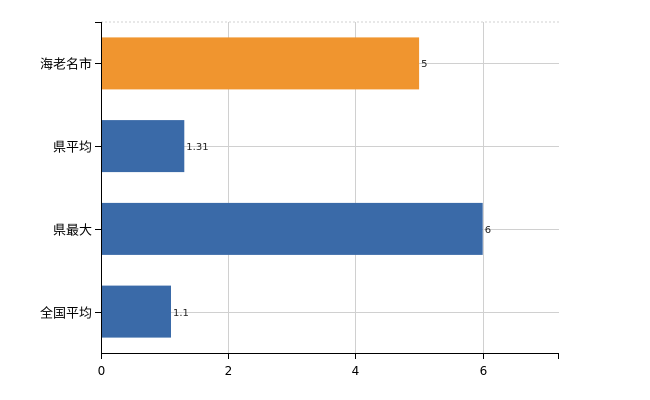 The image size is (650, 400). Describe the element at coordinates (424, 64) in the screenshot. I see `data-label-0: 5` at that location.